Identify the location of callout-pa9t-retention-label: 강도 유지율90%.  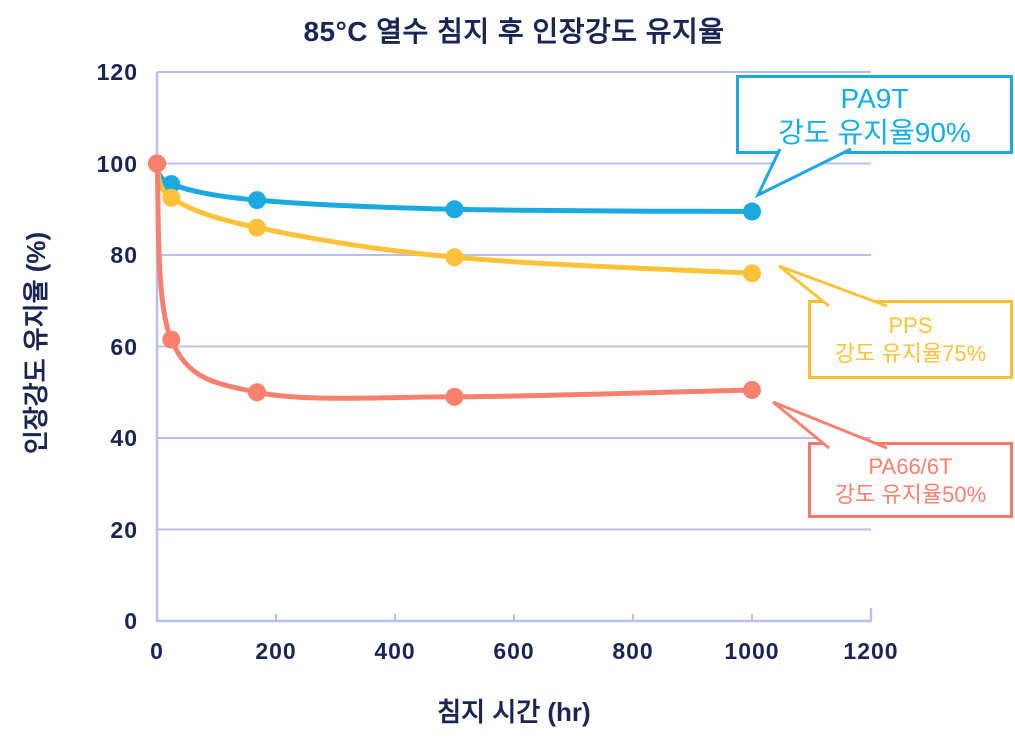
(874, 132).